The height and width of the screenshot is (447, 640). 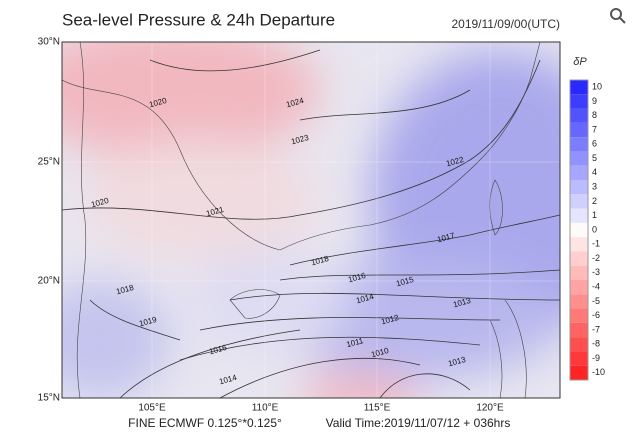 What do you see at coordinates (265, 408) in the screenshot?
I see `lon-label: 110°E` at bounding box center [265, 408].